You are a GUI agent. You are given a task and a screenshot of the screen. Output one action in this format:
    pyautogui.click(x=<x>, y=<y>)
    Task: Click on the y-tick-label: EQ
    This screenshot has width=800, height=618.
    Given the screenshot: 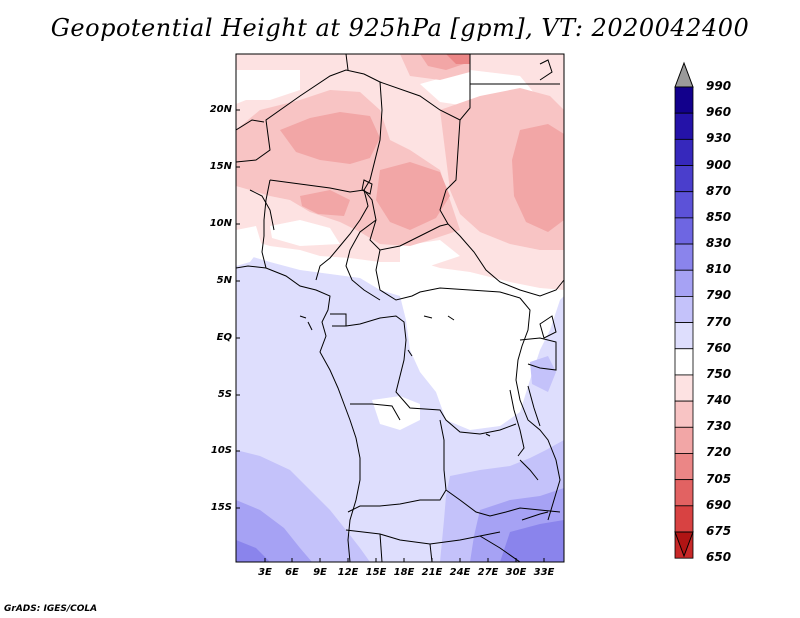 What is the action you would take?
    pyautogui.click(x=224, y=337)
    